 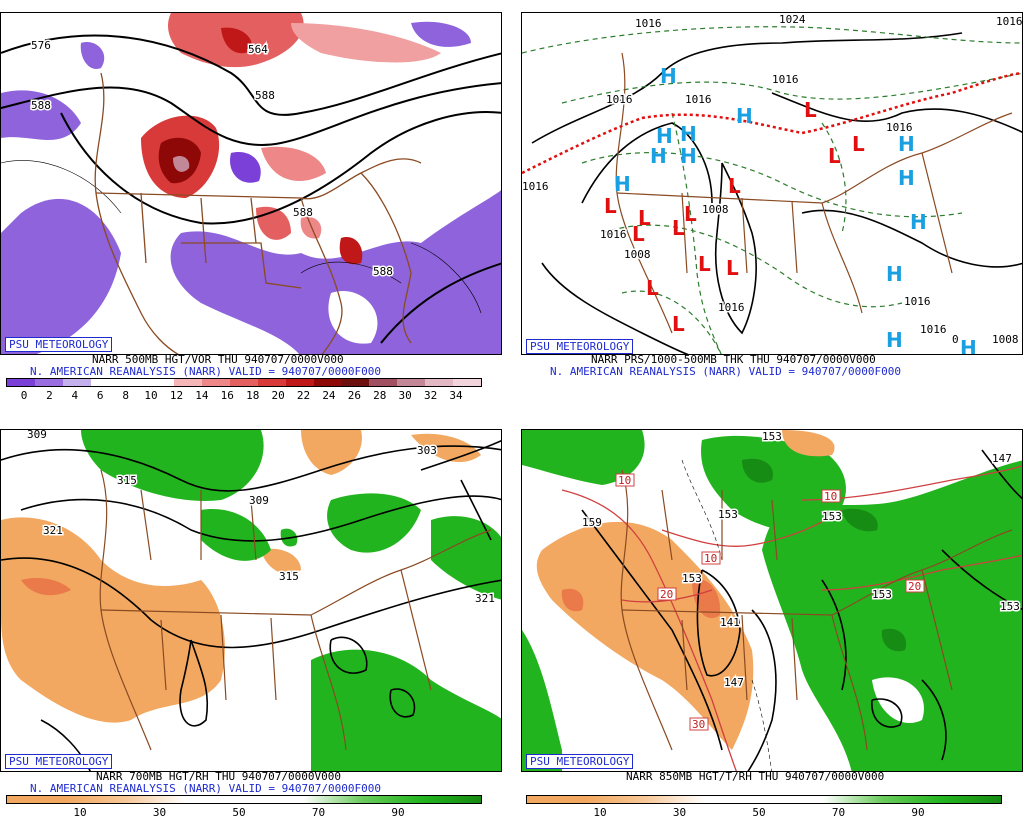 I want to click on scale-tick-label: 26, so click(x=354, y=395).